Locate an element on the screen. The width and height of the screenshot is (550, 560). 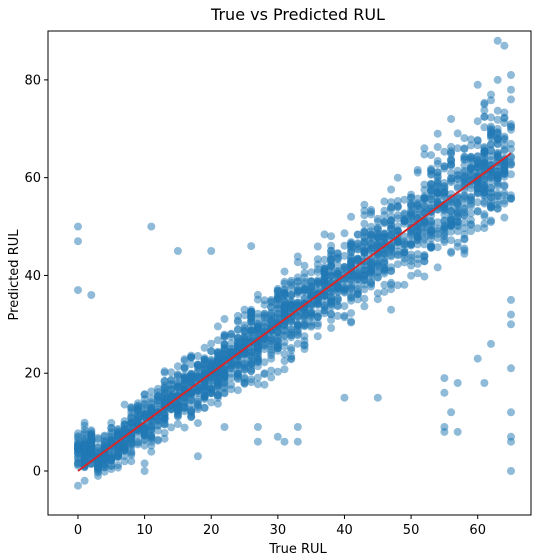
x-axis-label: True RUL is located at coordinates (297, 549).